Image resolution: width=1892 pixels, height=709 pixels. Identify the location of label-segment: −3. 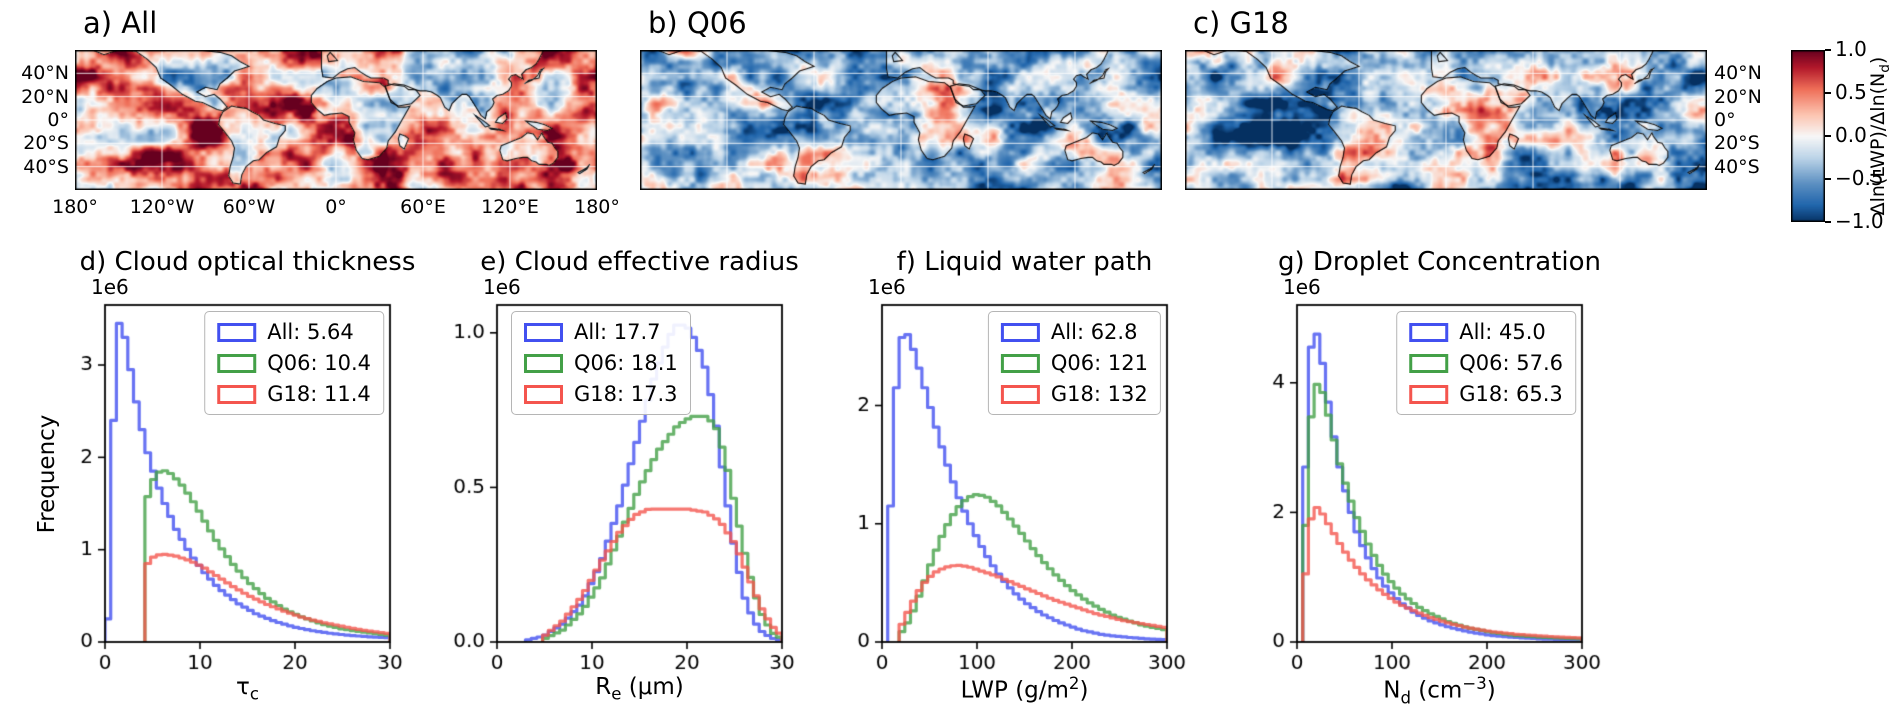
(1474, 683).